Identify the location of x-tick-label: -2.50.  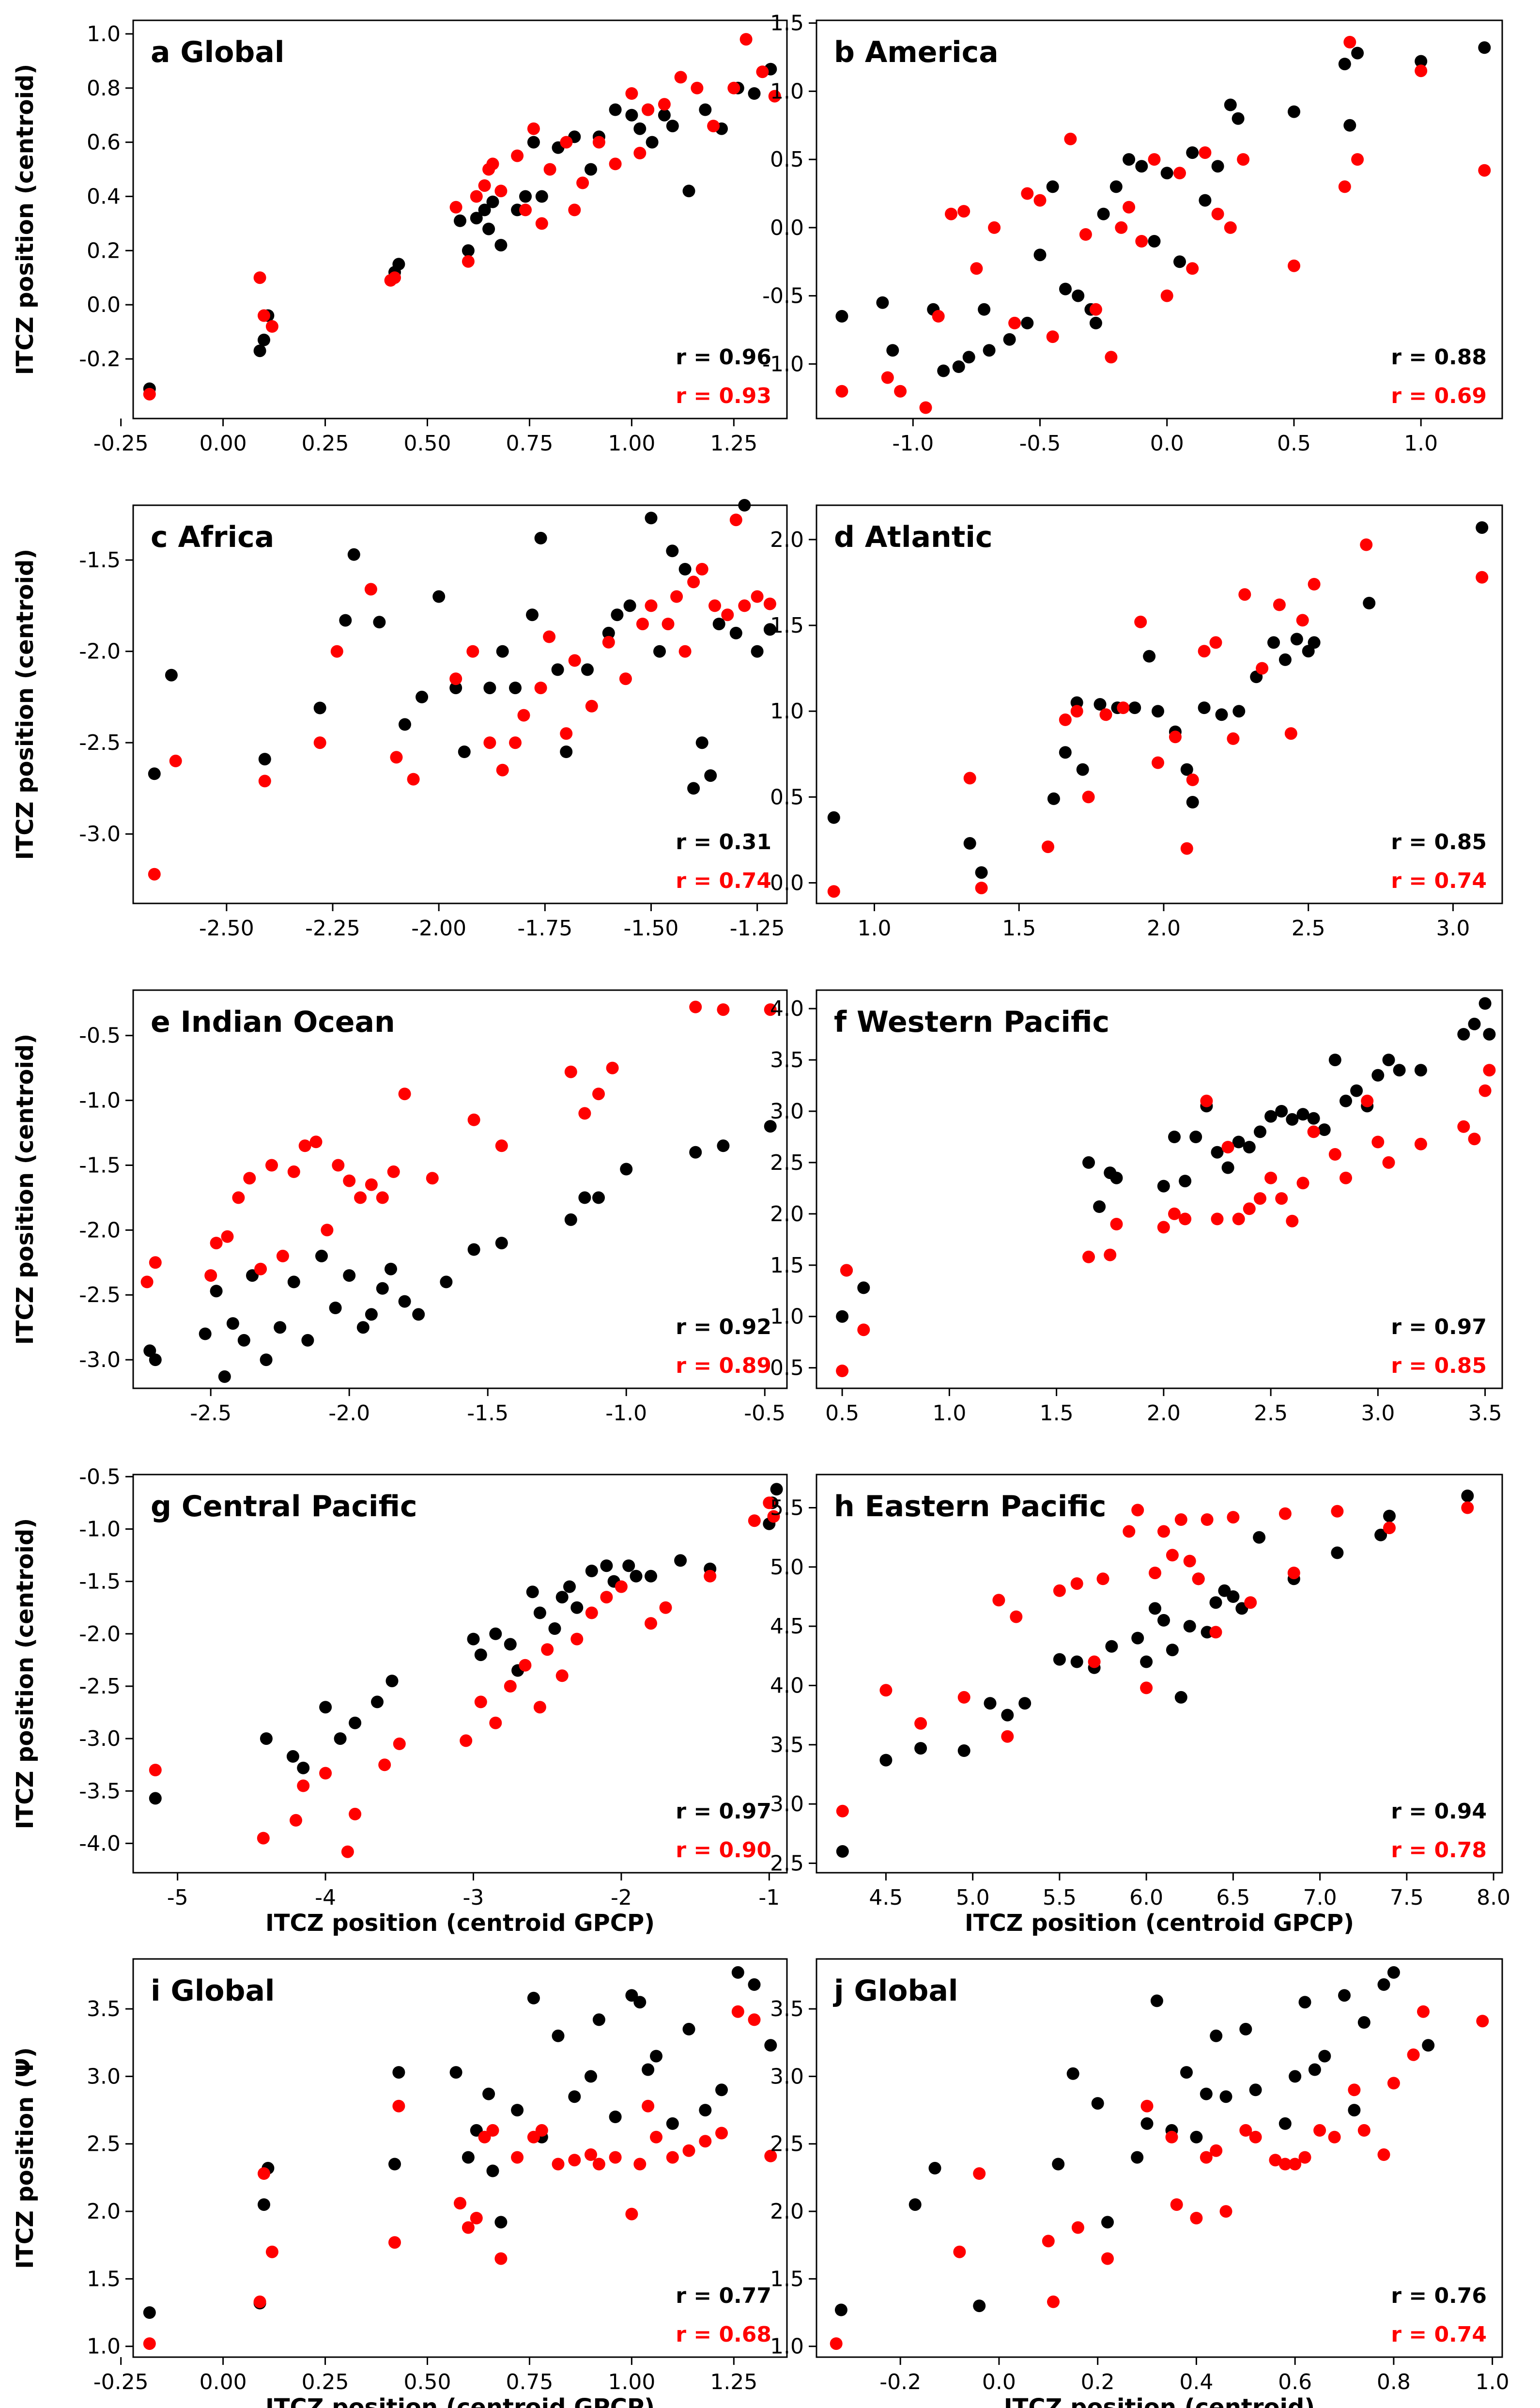
(227, 928).